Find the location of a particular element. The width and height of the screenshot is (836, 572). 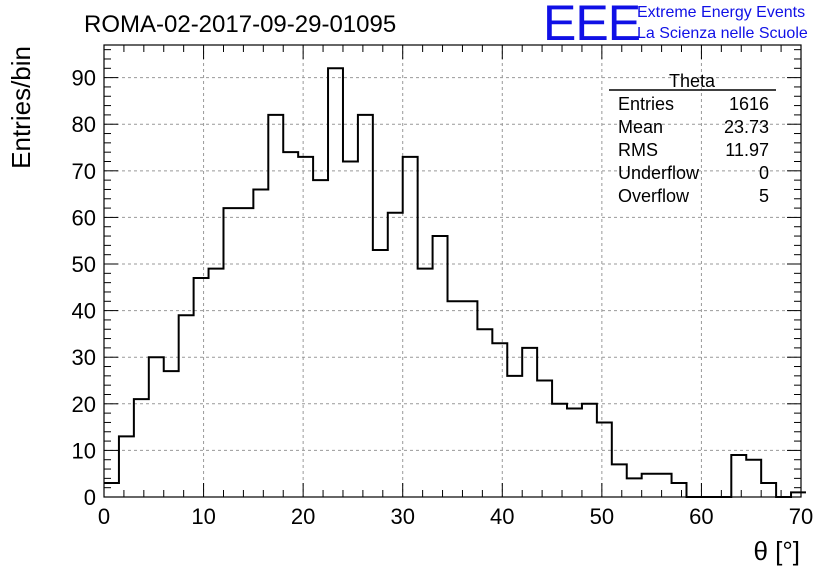

x-tick-label: 30 is located at coordinates (402, 516).